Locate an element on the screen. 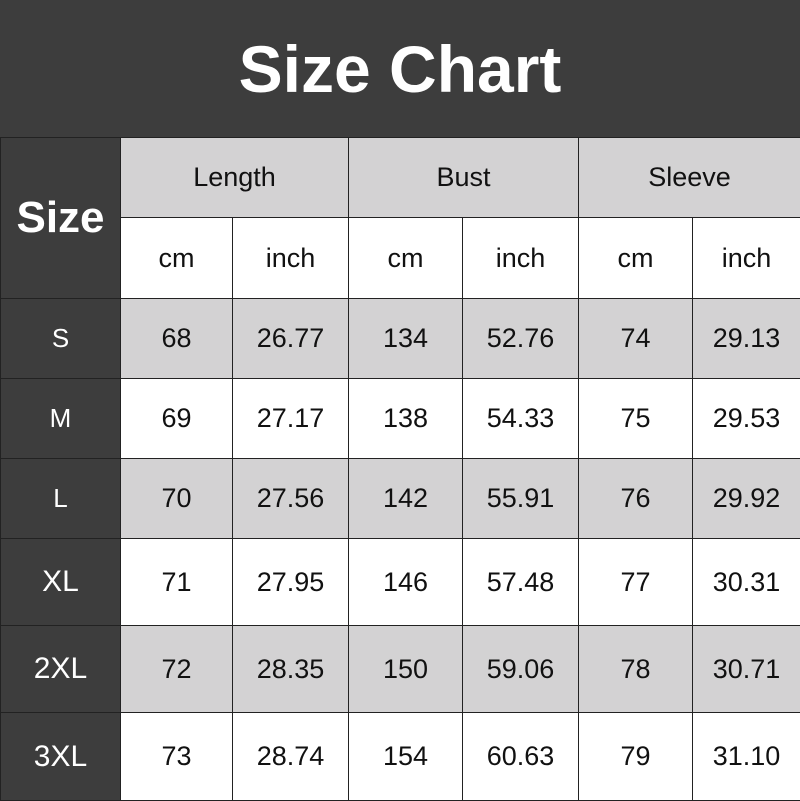 This screenshot has width=800, height=801. table-cell: 29.92 is located at coordinates (746, 499).